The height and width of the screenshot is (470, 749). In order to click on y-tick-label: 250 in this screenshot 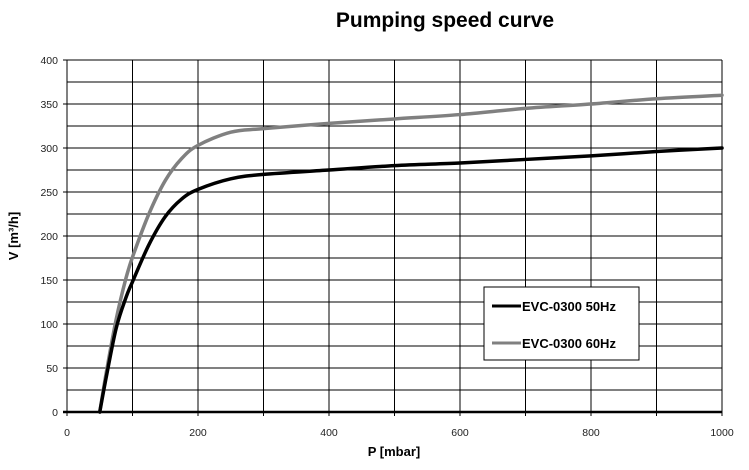, I will do `click(49, 193)`.